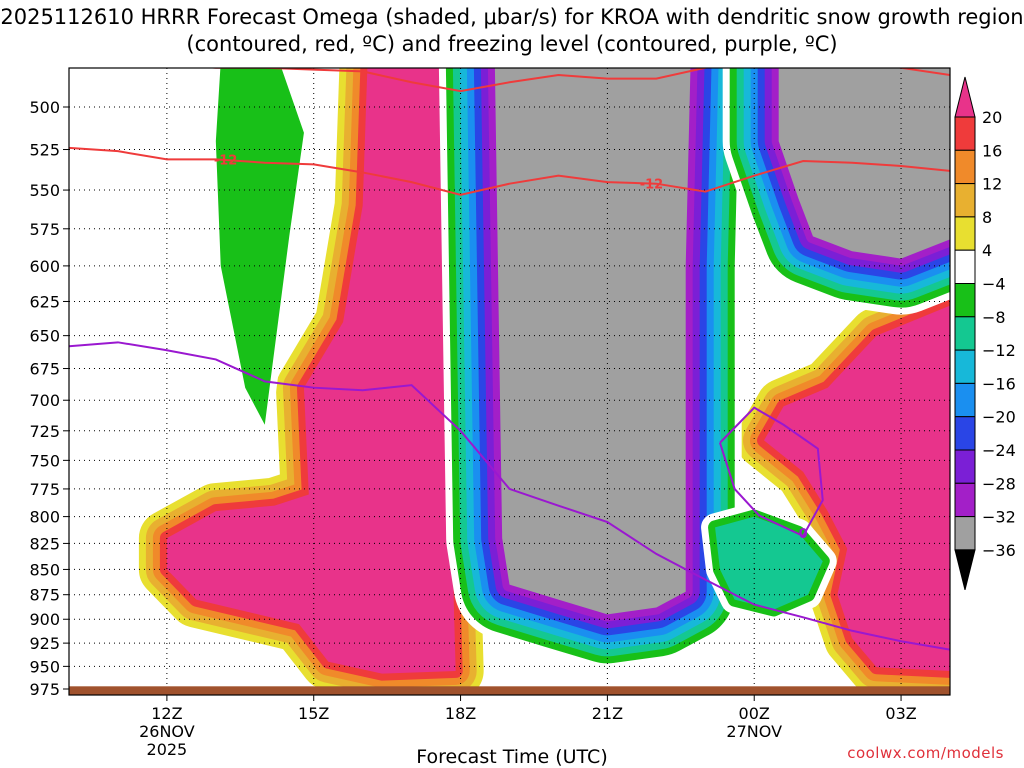  Describe the element at coordinates (771, 472) in the screenshot. I see `contour-freezing-loop` at that location.